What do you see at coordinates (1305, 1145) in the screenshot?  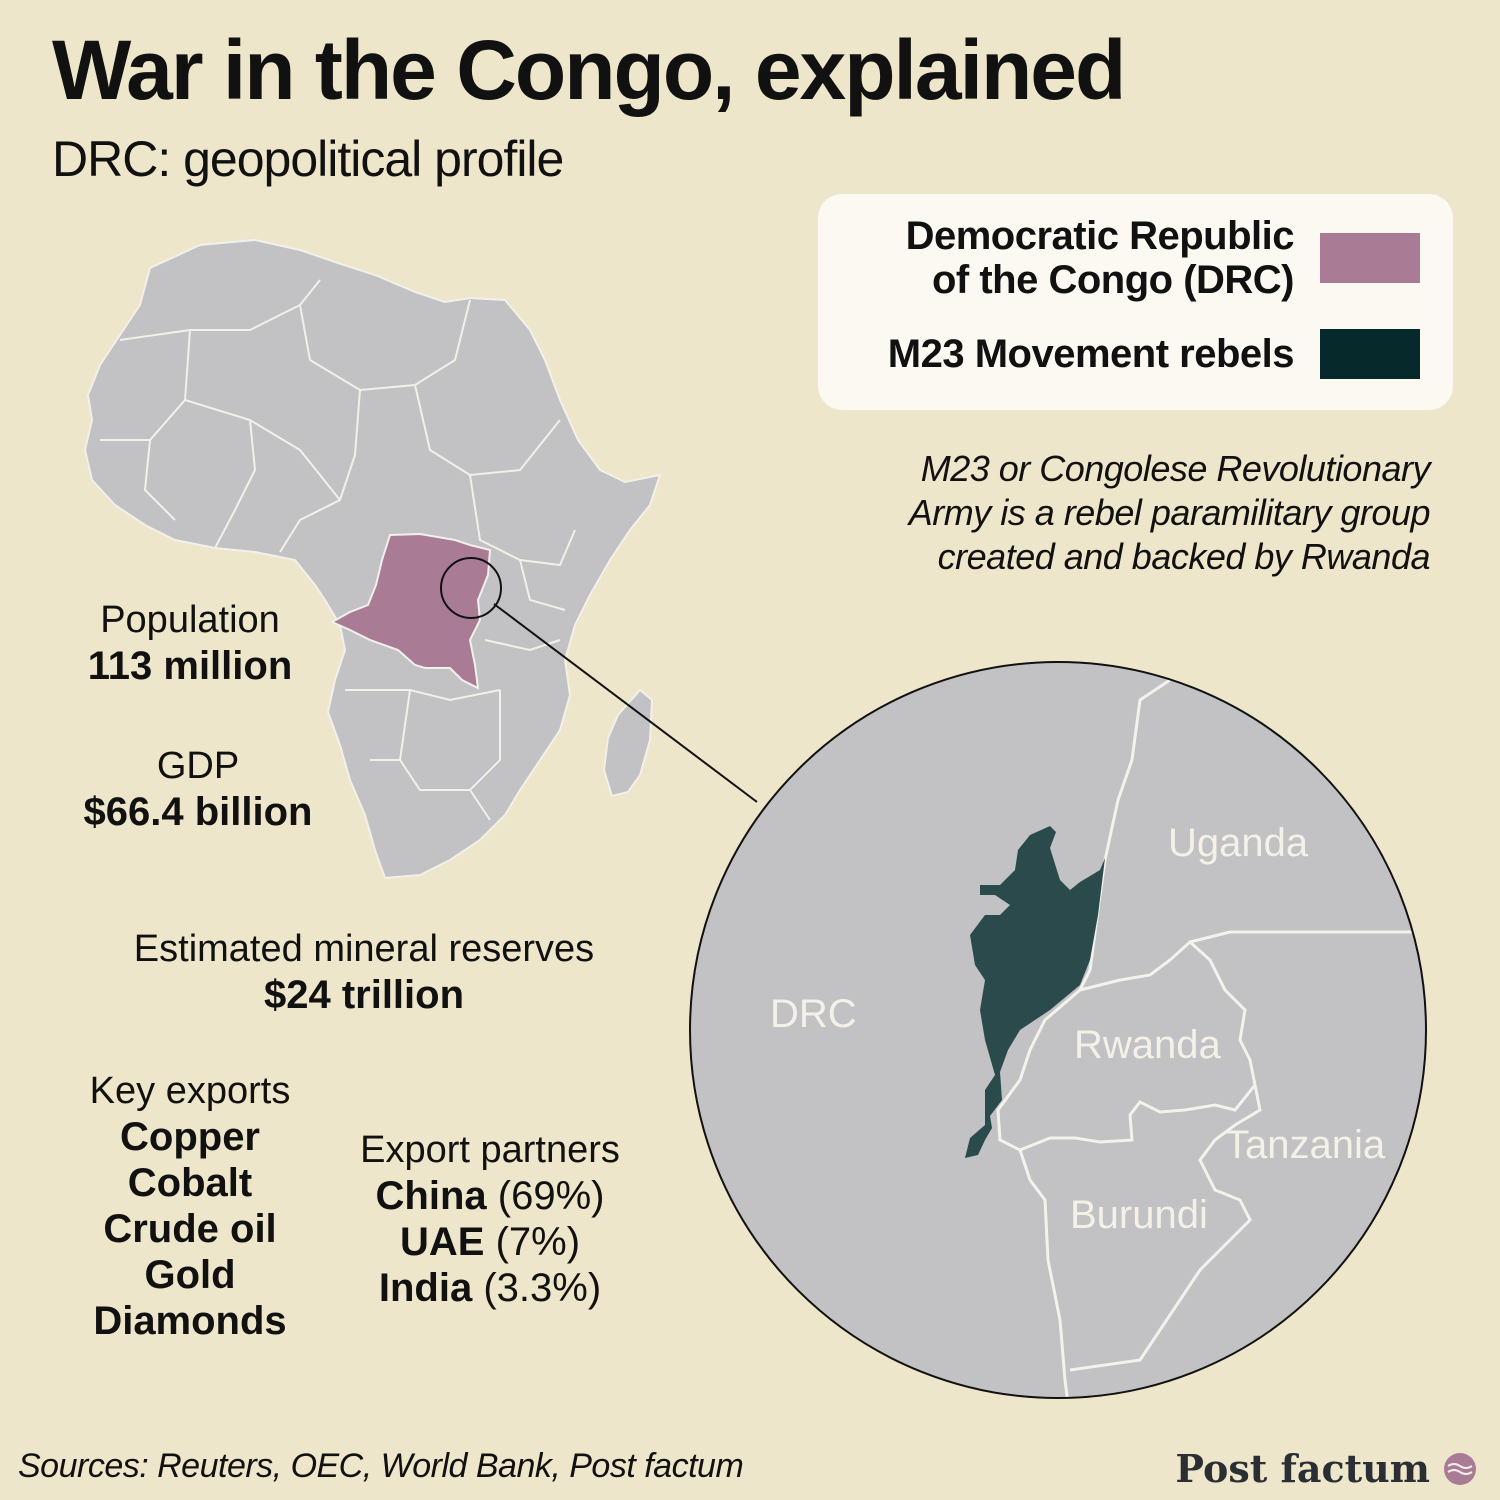 I see `label-tanzania: Tanzania` at bounding box center [1305, 1145].